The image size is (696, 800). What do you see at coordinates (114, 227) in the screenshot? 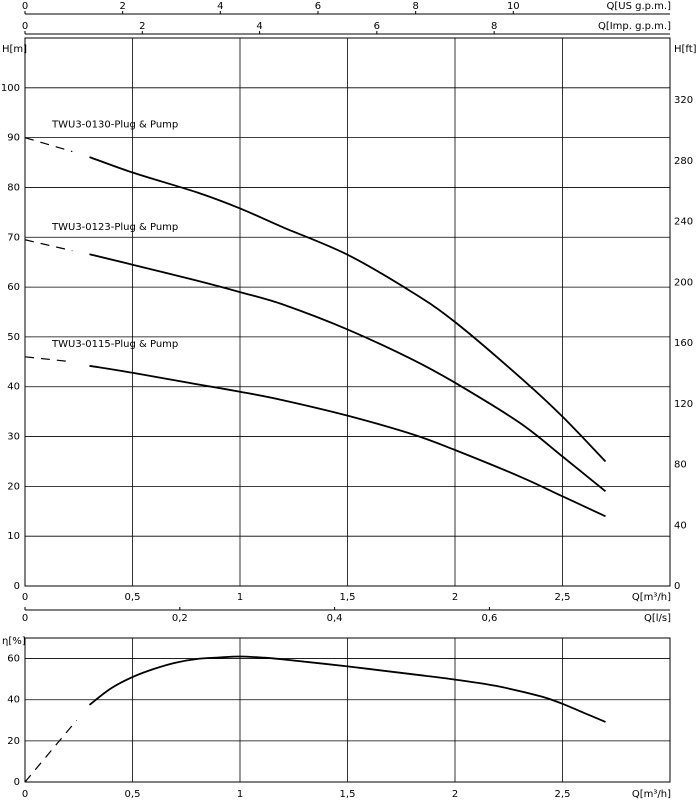
I see `curve-label: TWU3-0123-Plug & Pump` at bounding box center [114, 227].